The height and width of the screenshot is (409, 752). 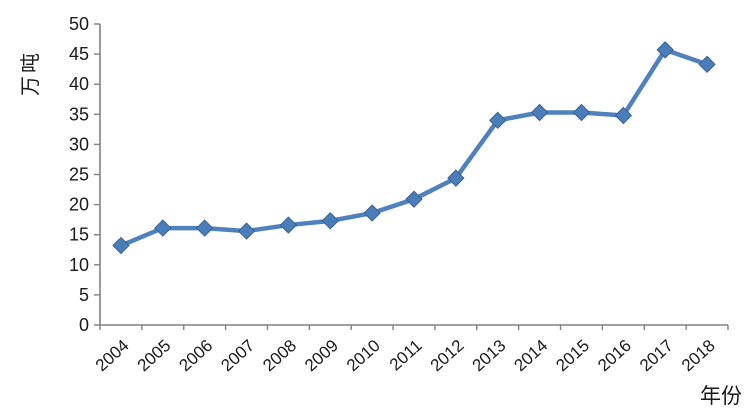 I want to click on x-tick-label: 2010, so click(x=363, y=355).